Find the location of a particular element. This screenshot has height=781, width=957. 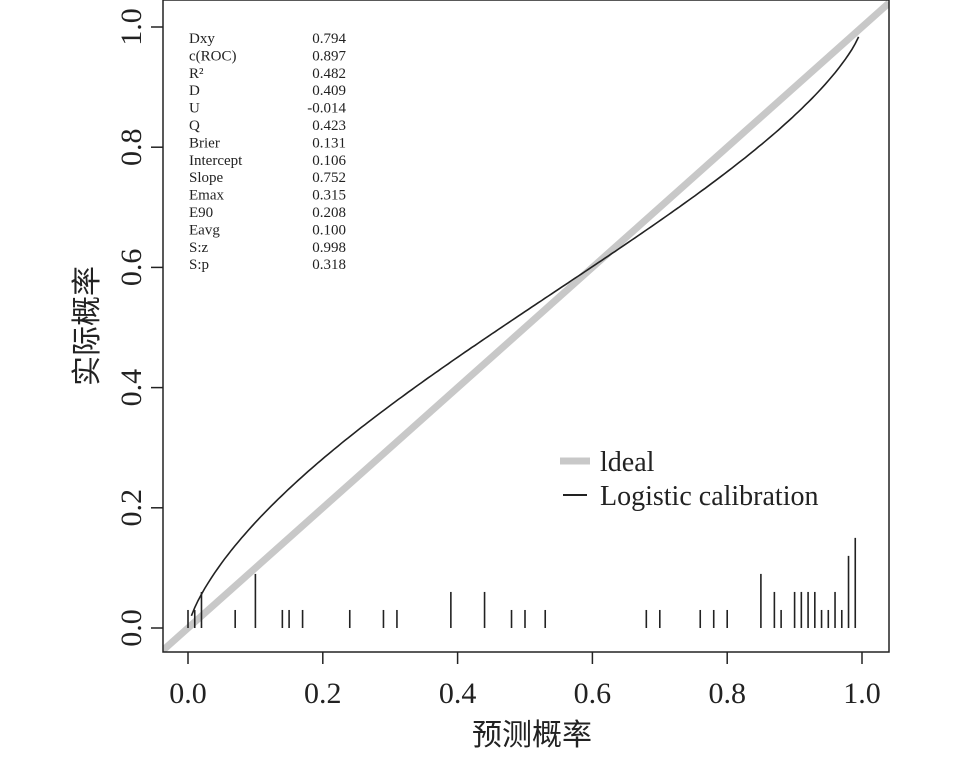

stat-value: 0.897 is located at coordinates (329, 56).